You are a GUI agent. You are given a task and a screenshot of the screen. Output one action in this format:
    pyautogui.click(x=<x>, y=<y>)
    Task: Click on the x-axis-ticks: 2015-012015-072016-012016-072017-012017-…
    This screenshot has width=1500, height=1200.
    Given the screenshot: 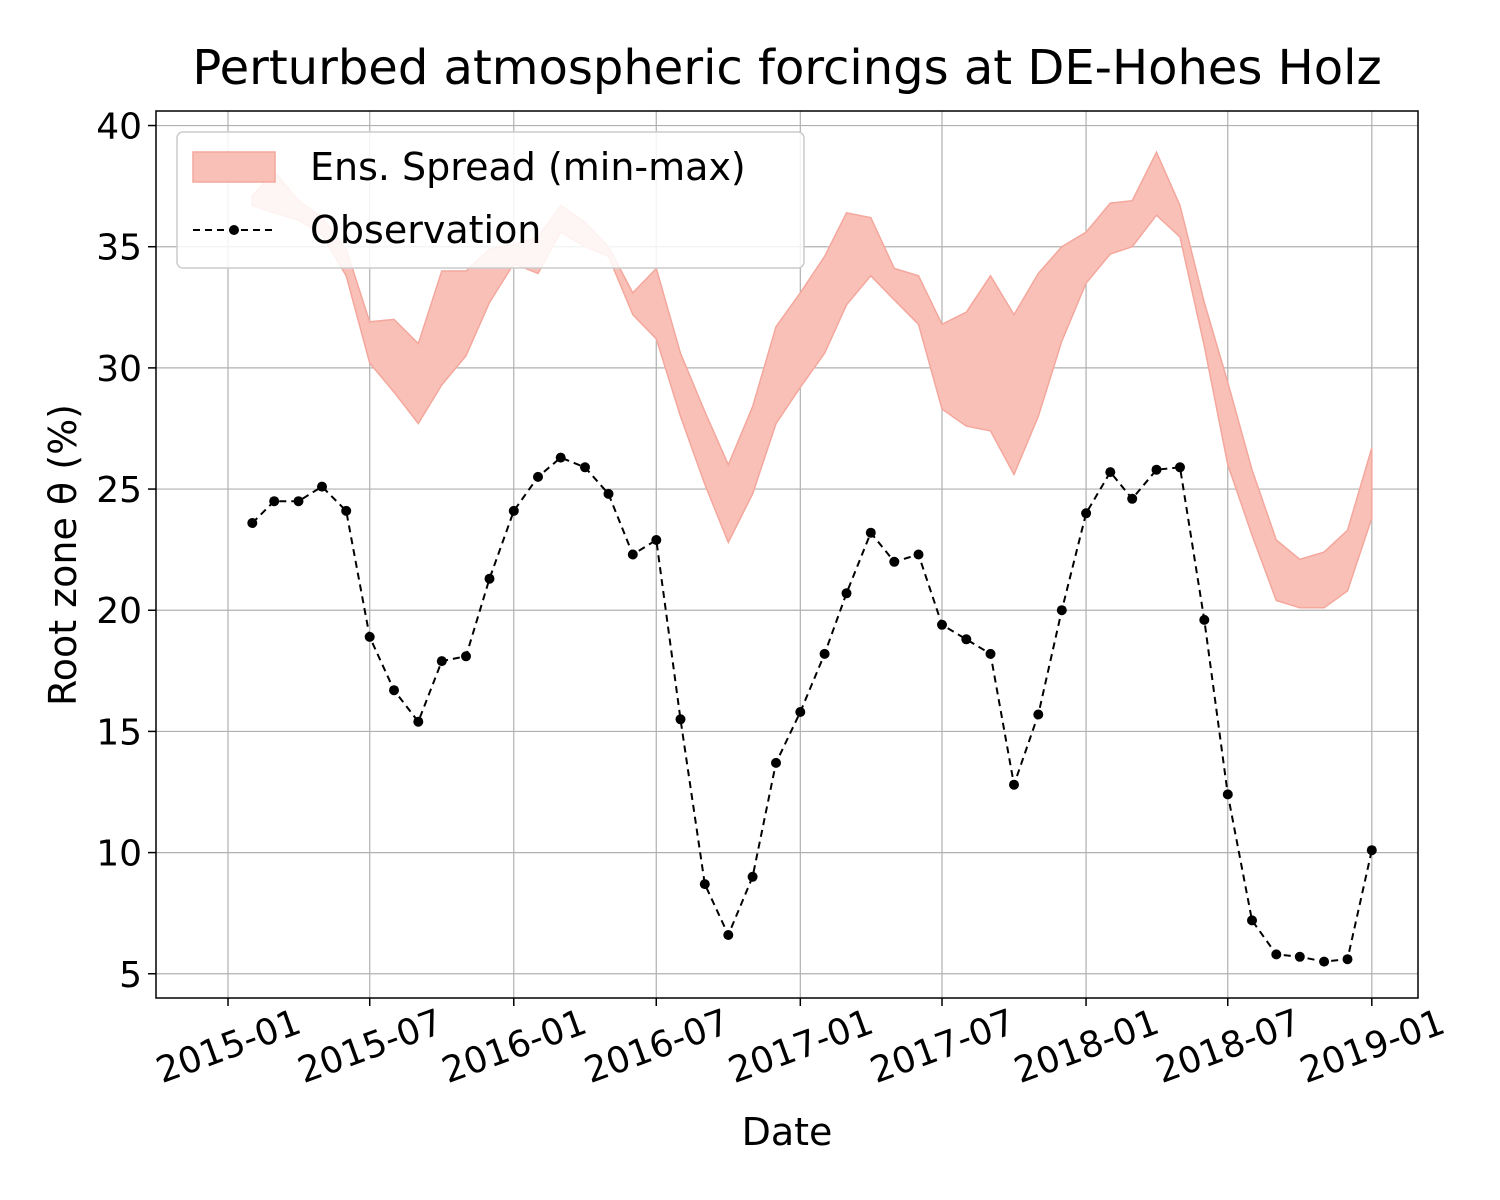 What is the action you would take?
    pyautogui.click(x=800, y=1045)
    